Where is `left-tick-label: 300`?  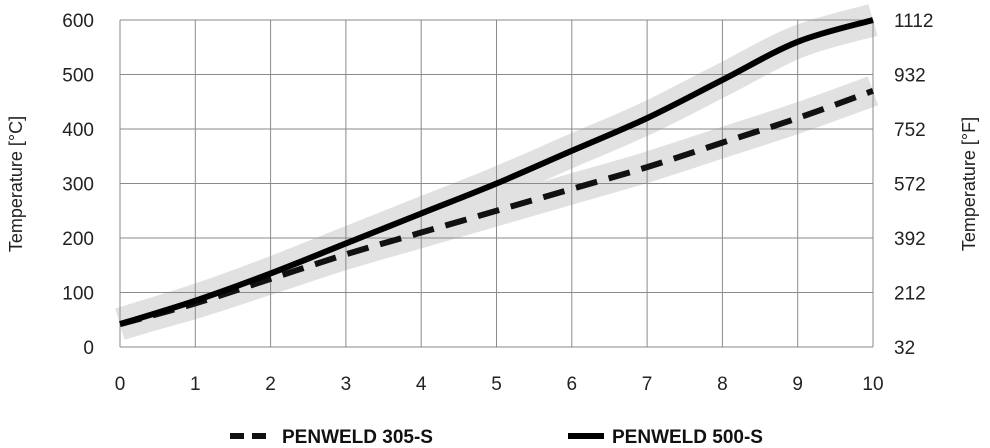 left-tick-label: 300 is located at coordinates (78, 185).